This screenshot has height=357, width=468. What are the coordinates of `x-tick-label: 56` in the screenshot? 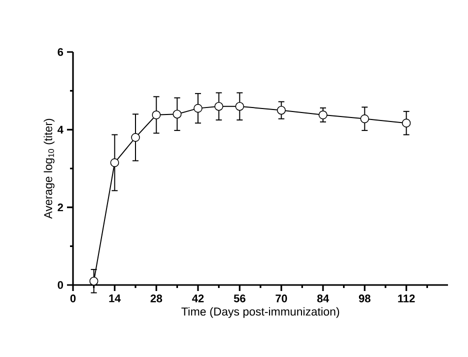 It's located at (240, 298).